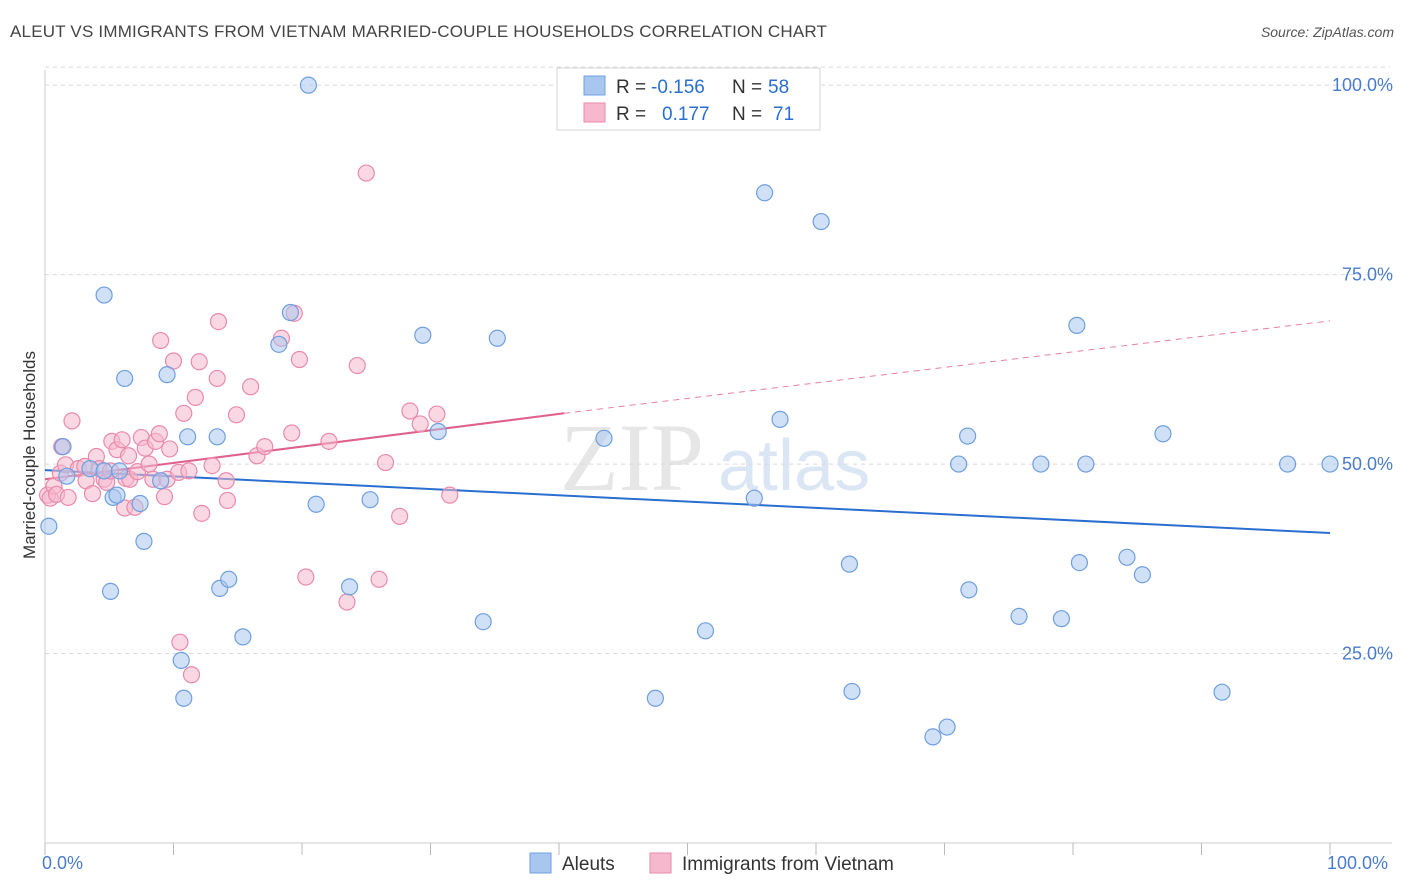 Image resolution: width=1406 pixels, height=892 pixels. Describe the element at coordinates (678, 87) in the screenshot. I see `legend-r-value-1: -0.156` at that location.